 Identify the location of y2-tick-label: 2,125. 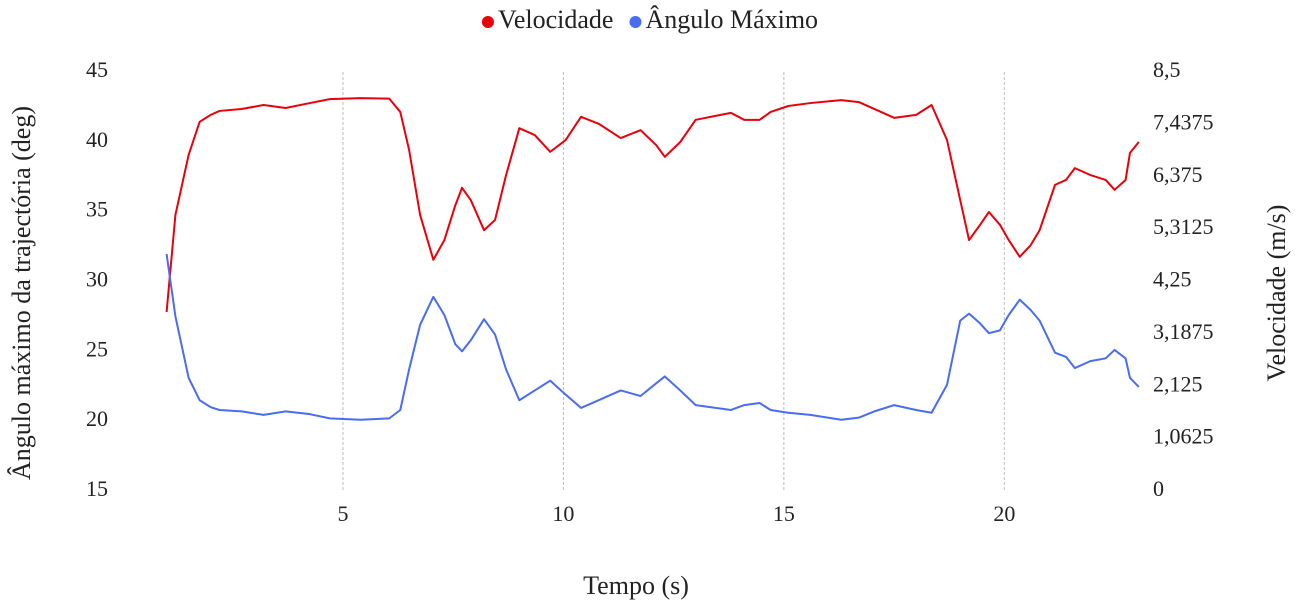
(1178, 383).